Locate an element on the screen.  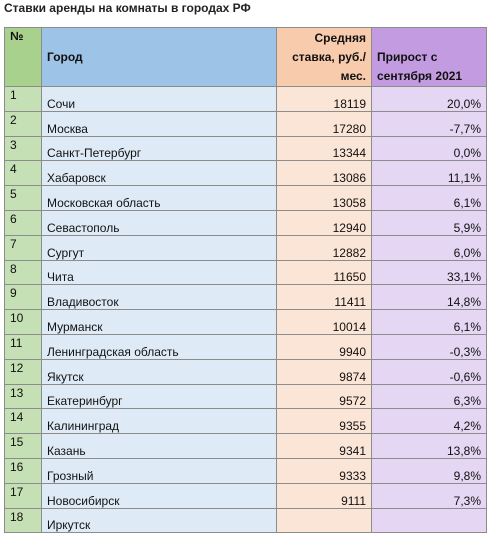
city-cell: Екатеринбург is located at coordinates (159, 396).